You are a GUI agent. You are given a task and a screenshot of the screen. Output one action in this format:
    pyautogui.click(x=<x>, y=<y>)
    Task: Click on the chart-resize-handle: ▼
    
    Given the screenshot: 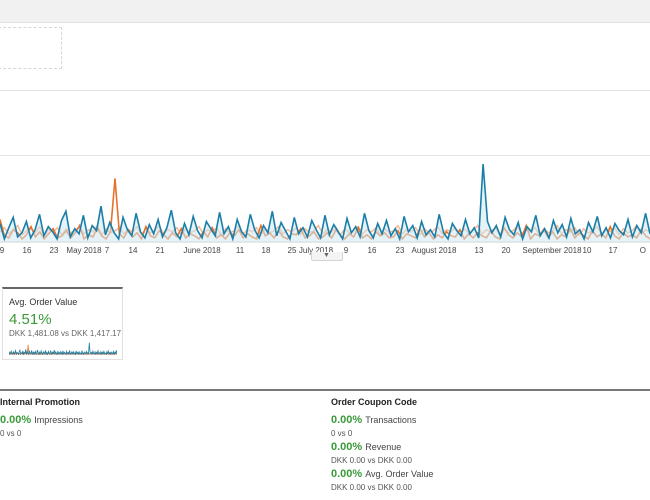 What is the action you would take?
    pyautogui.click(x=327, y=256)
    